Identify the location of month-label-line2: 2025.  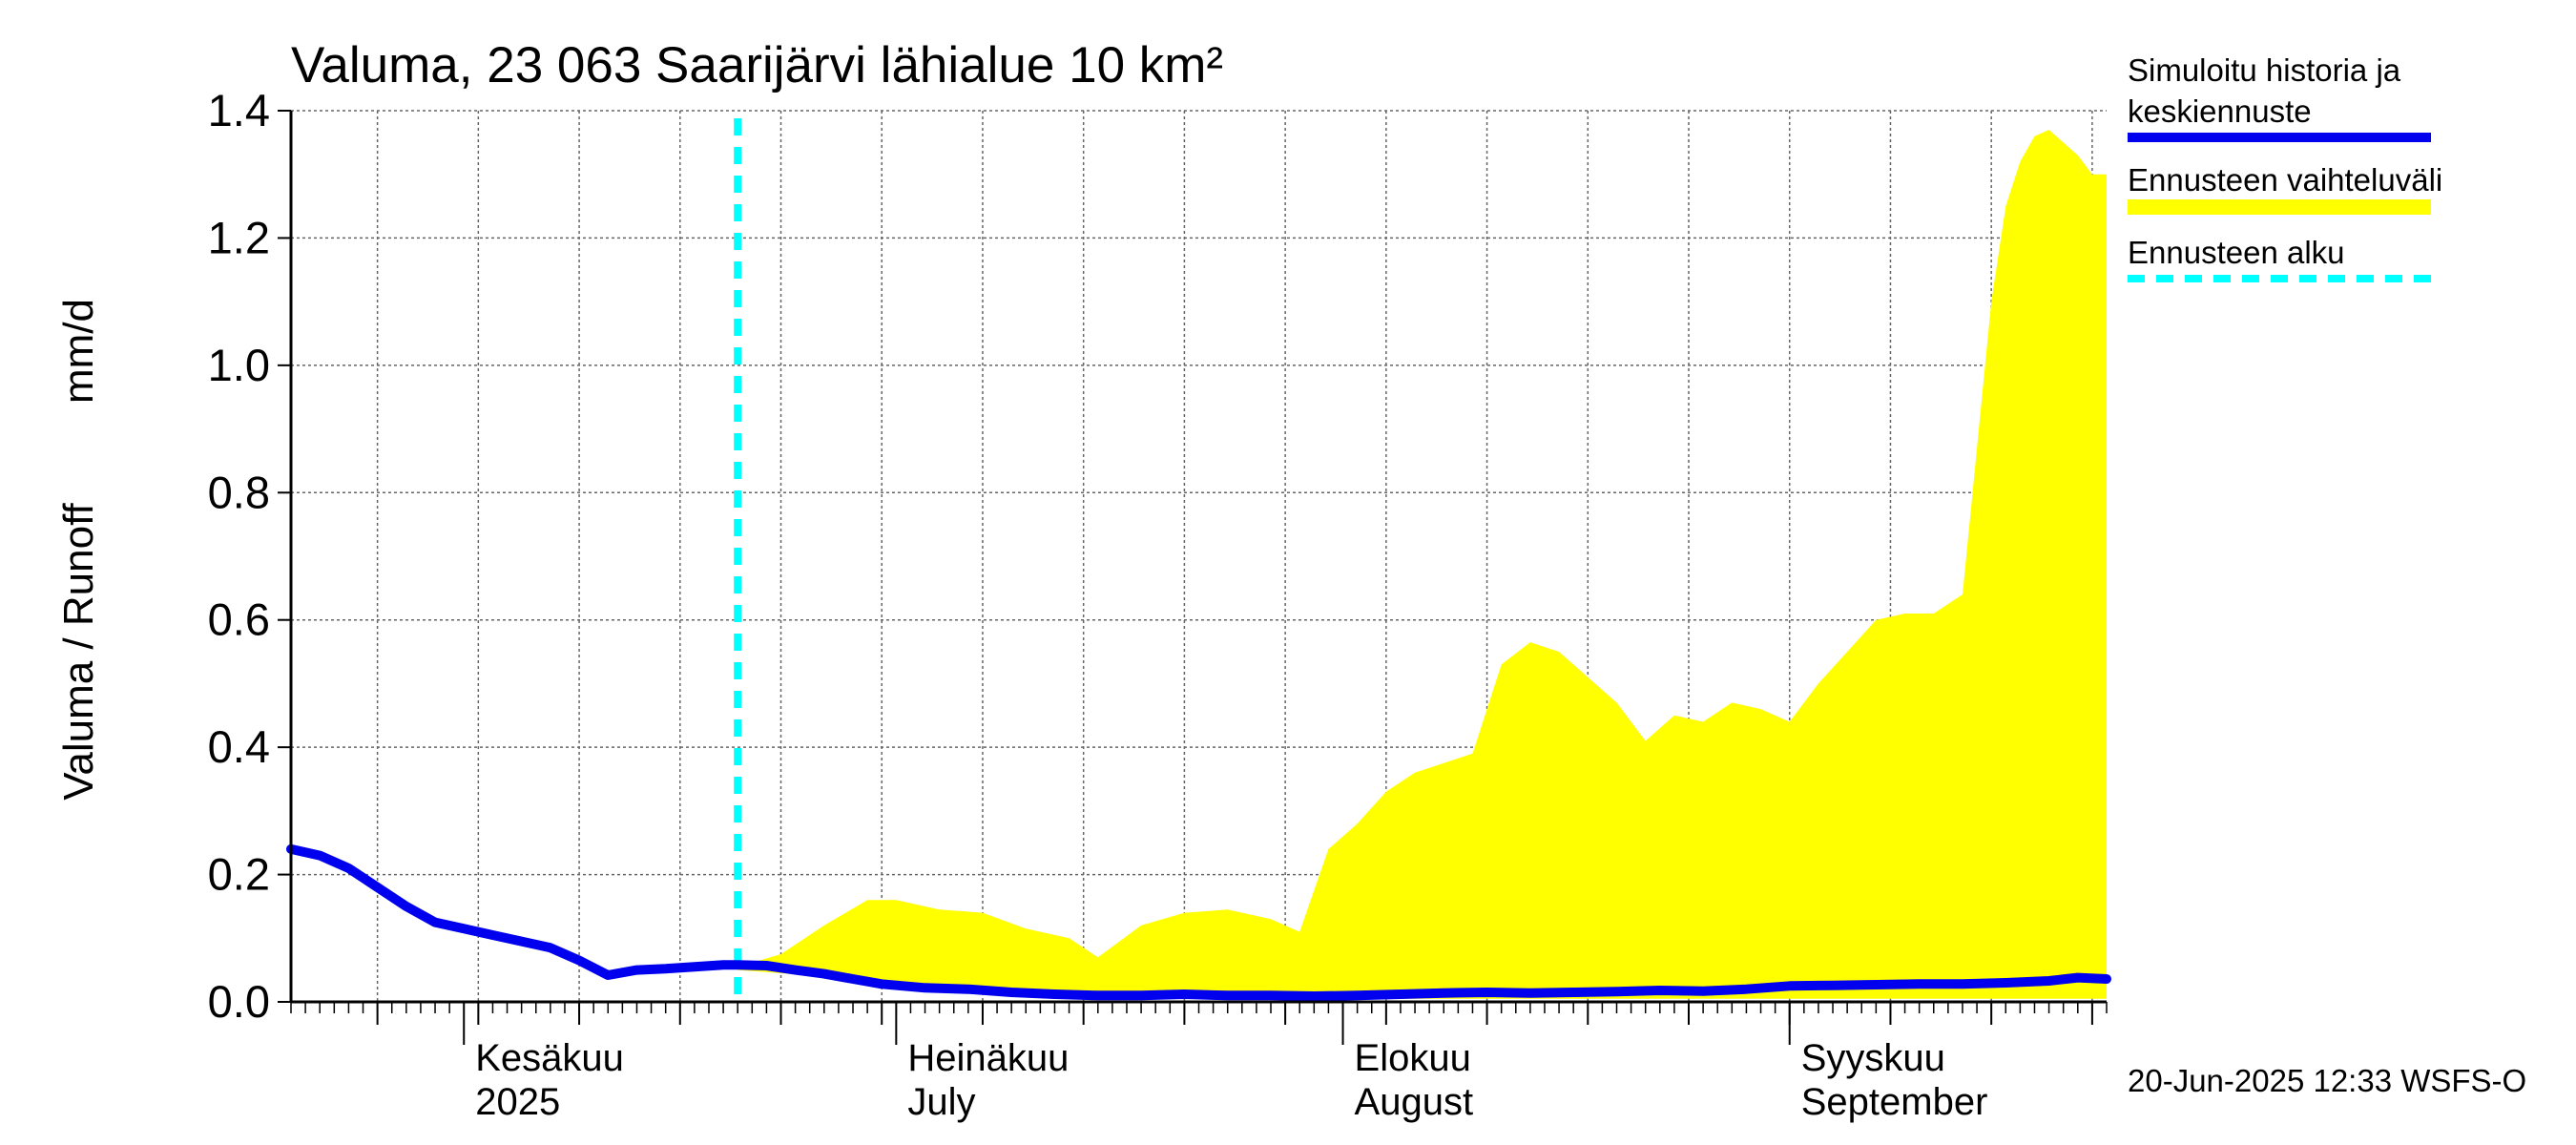
(517, 1102).